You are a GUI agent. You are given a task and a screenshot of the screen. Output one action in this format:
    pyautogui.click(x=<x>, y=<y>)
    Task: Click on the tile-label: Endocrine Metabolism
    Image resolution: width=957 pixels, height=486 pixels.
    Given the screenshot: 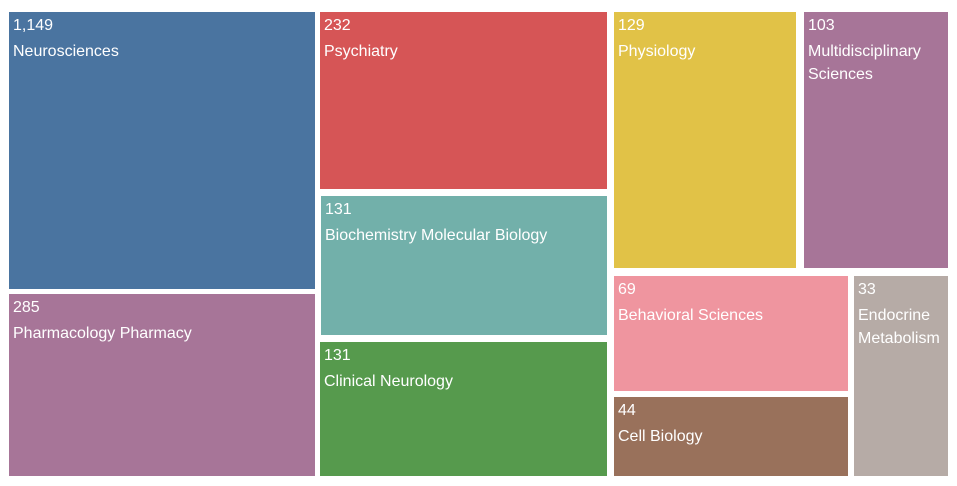 What is the action you would take?
    pyautogui.click(x=899, y=327)
    